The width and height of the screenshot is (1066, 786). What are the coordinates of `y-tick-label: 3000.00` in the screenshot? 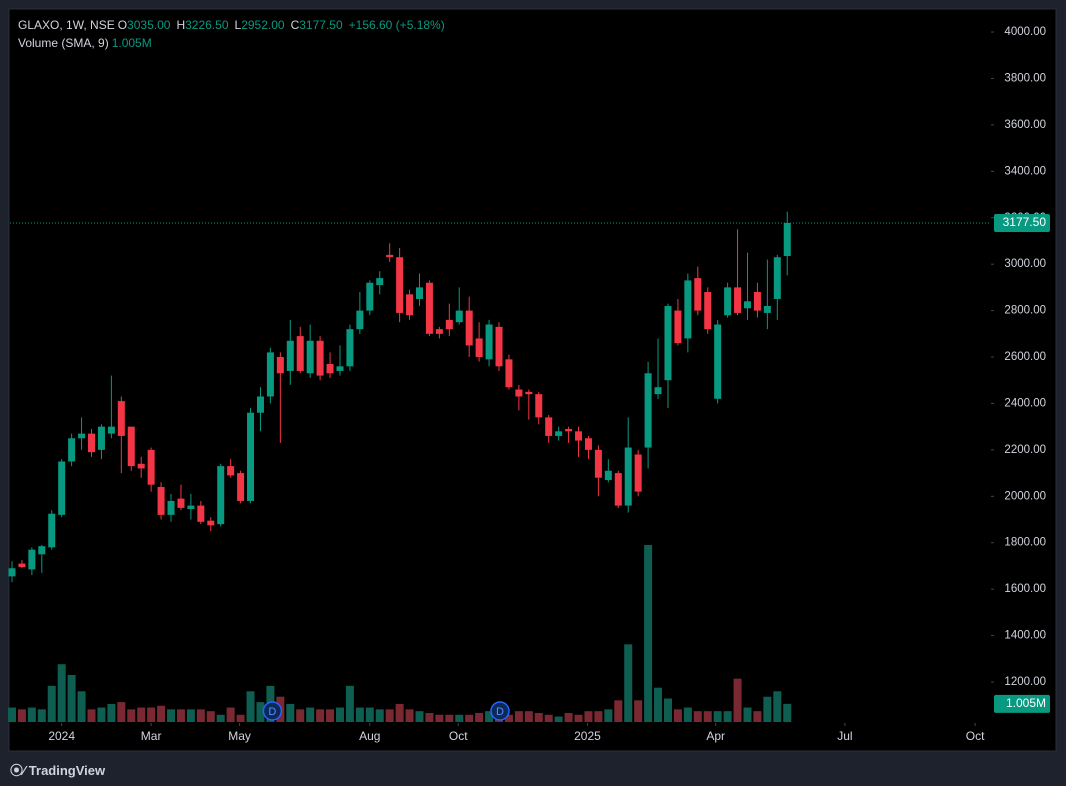 It's located at (1025, 264).